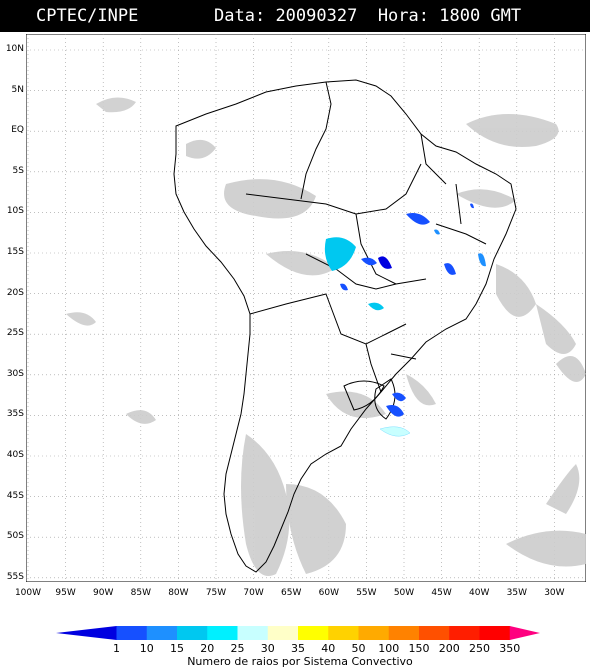 This screenshot has height=670, width=600. What do you see at coordinates (554, 593) in the screenshot?
I see `lon-tick-label: 30W` at bounding box center [554, 593].